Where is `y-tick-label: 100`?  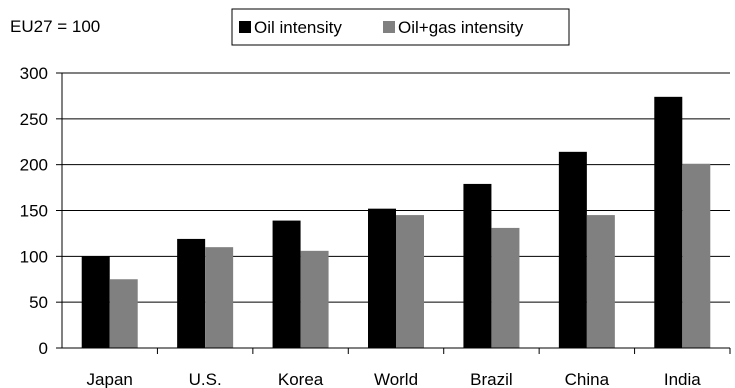
y-tick-label: 100 is located at coordinates (34, 256).